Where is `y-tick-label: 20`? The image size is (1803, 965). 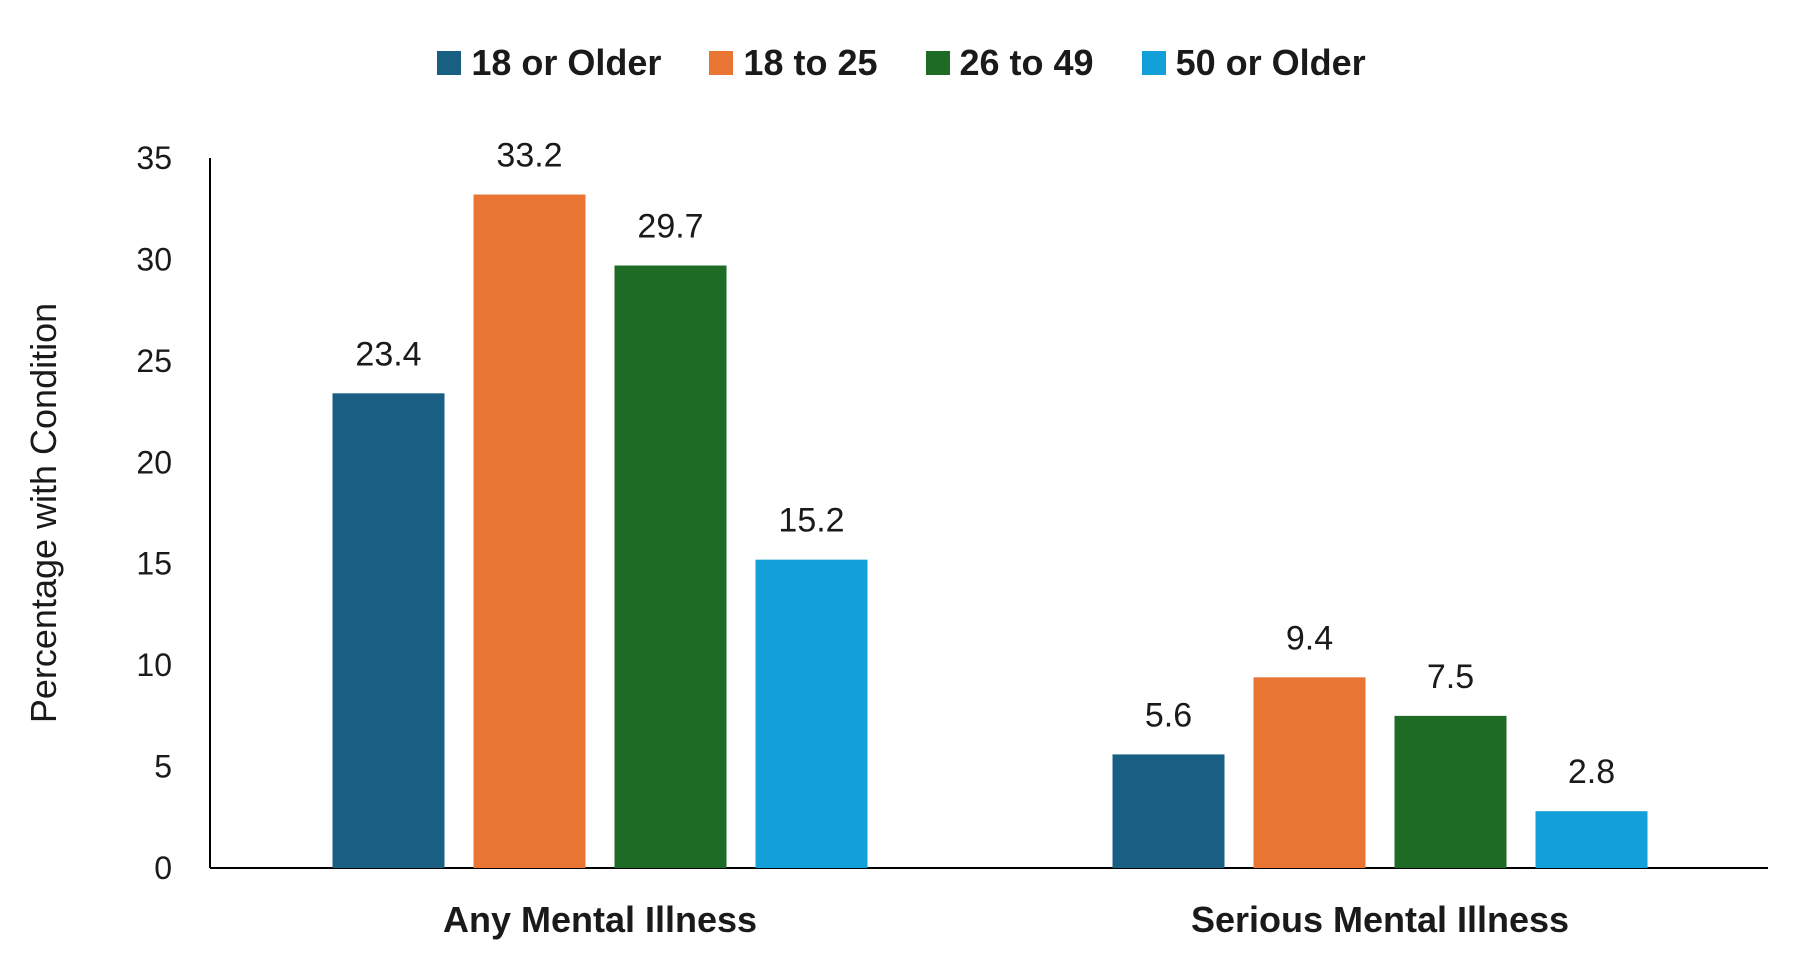 y-tick-label: 20 is located at coordinates (154, 462).